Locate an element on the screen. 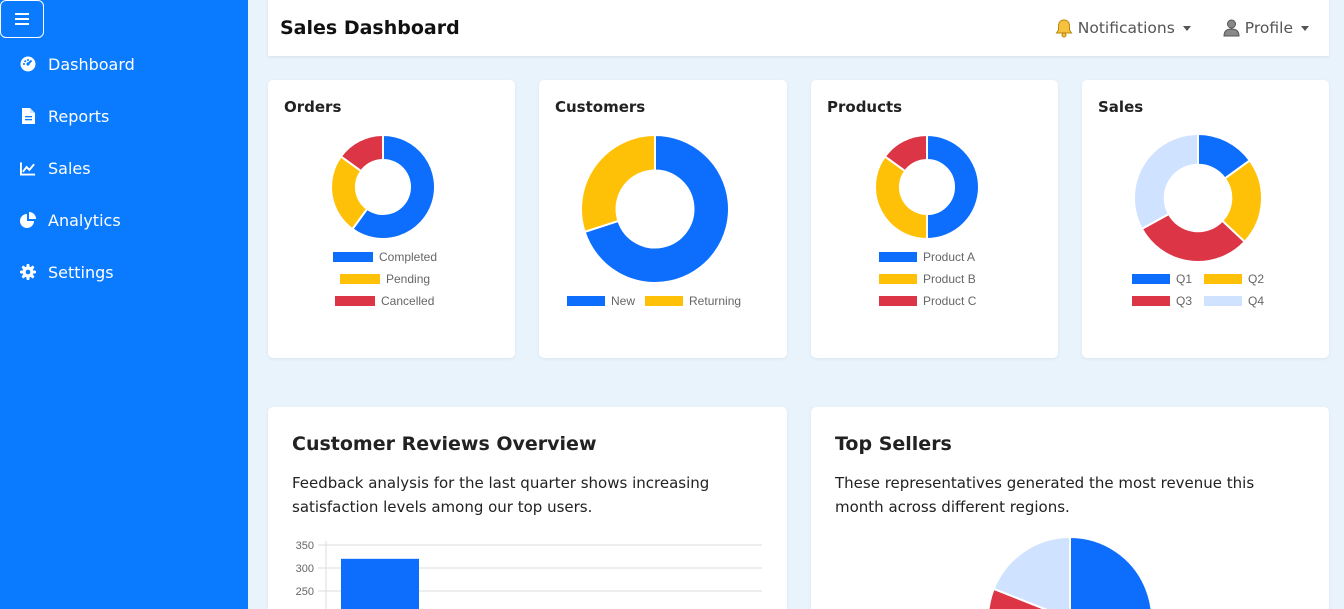  customers-legend: New Returning is located at coordinates (654, 301).